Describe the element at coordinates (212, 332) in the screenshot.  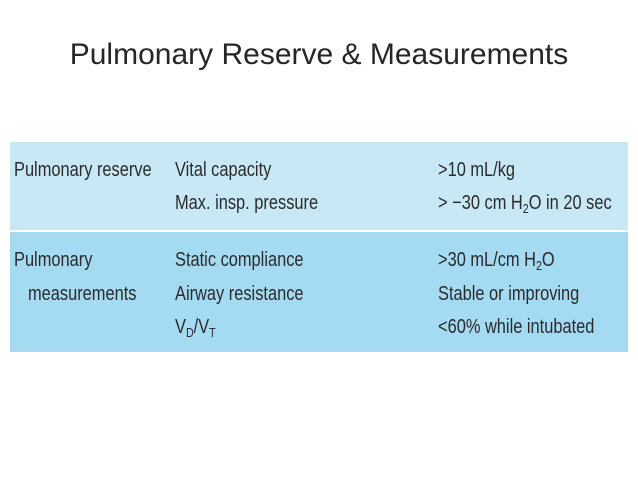
I see `subscript: T` at that location.